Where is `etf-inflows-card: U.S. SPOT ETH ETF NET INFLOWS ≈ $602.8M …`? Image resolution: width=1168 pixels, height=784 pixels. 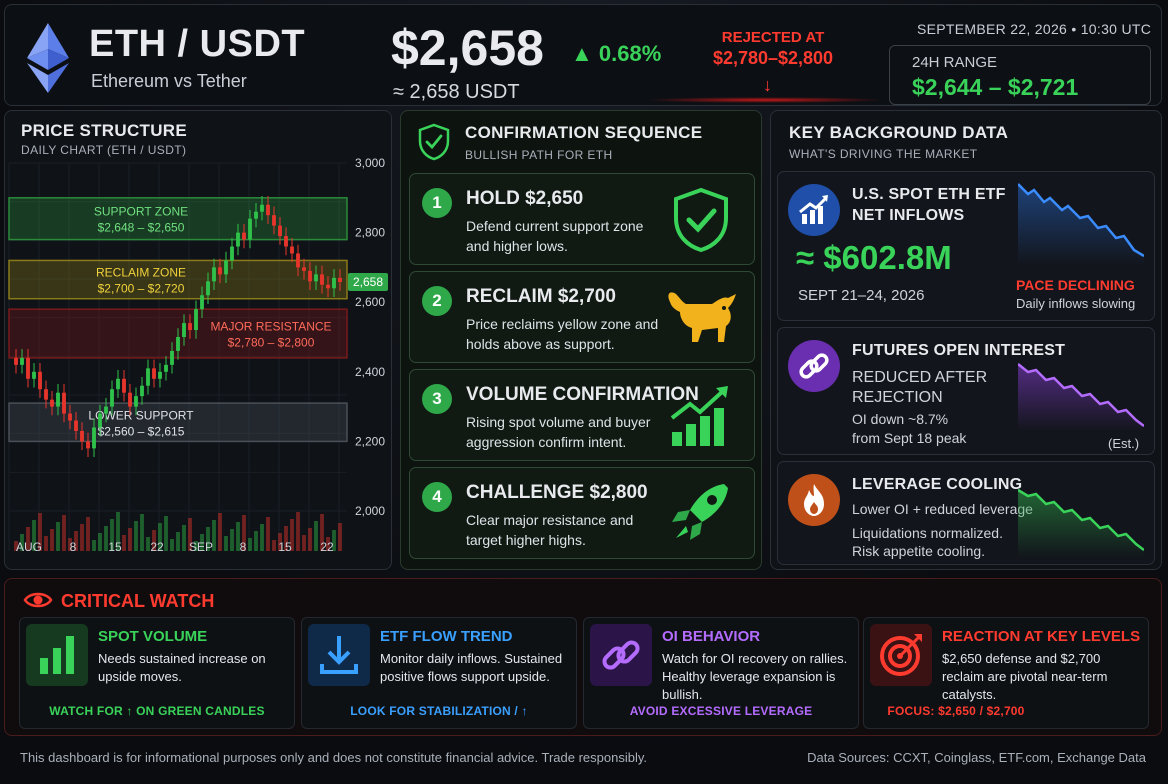
etf-inflows-card: U.S. SPOT ETH ETF NET INFLOWS ≈ $602.8M … is located at coordinates (966, 246).